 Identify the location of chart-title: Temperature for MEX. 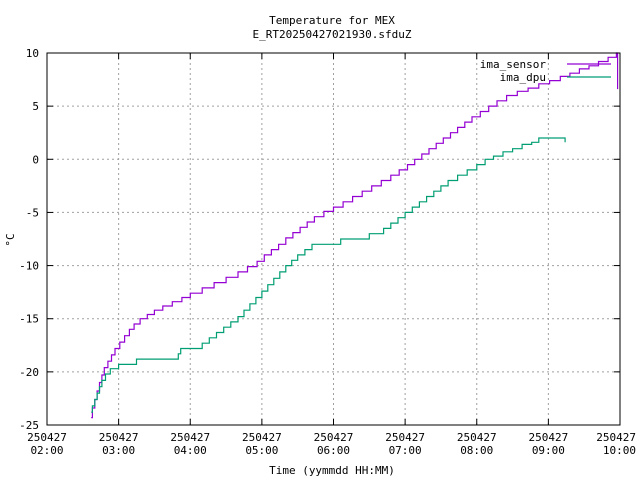
(332, 20).